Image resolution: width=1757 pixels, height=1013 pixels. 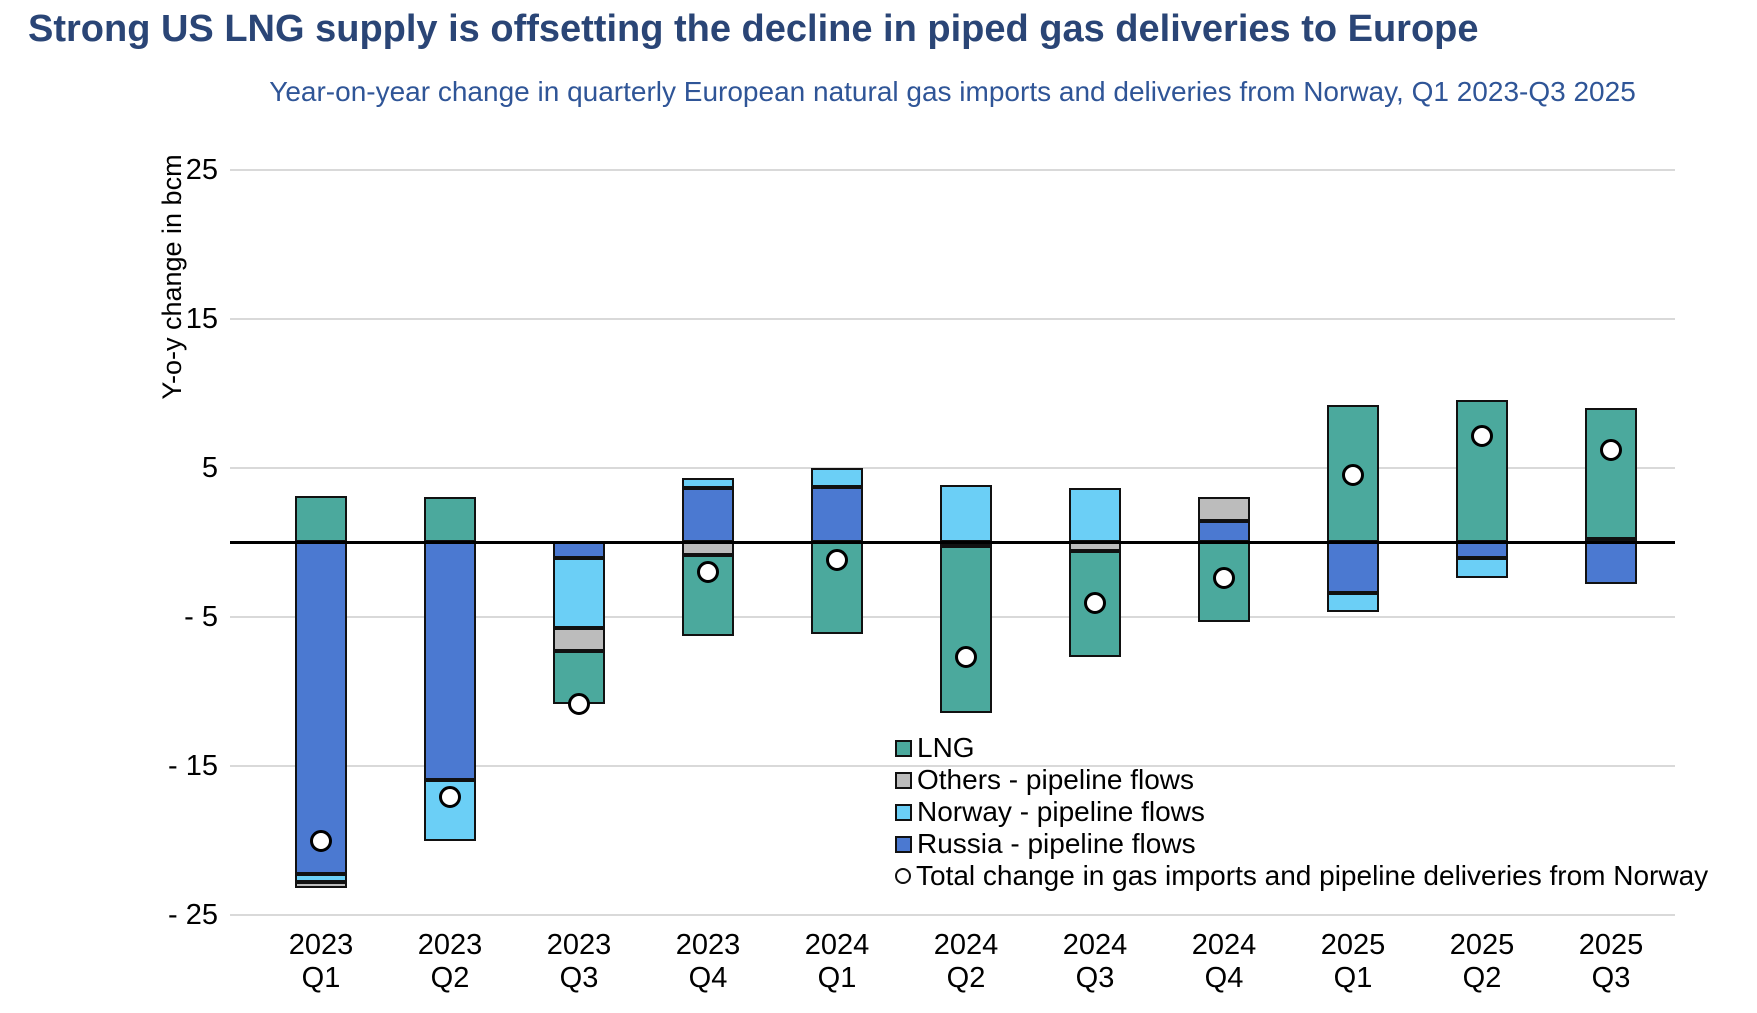 What do you see at coordinates (579, 961) in the screenshot?
I see `x-axis-label-2023Q3: 2023 Q3` at bounding box center [579, 961].